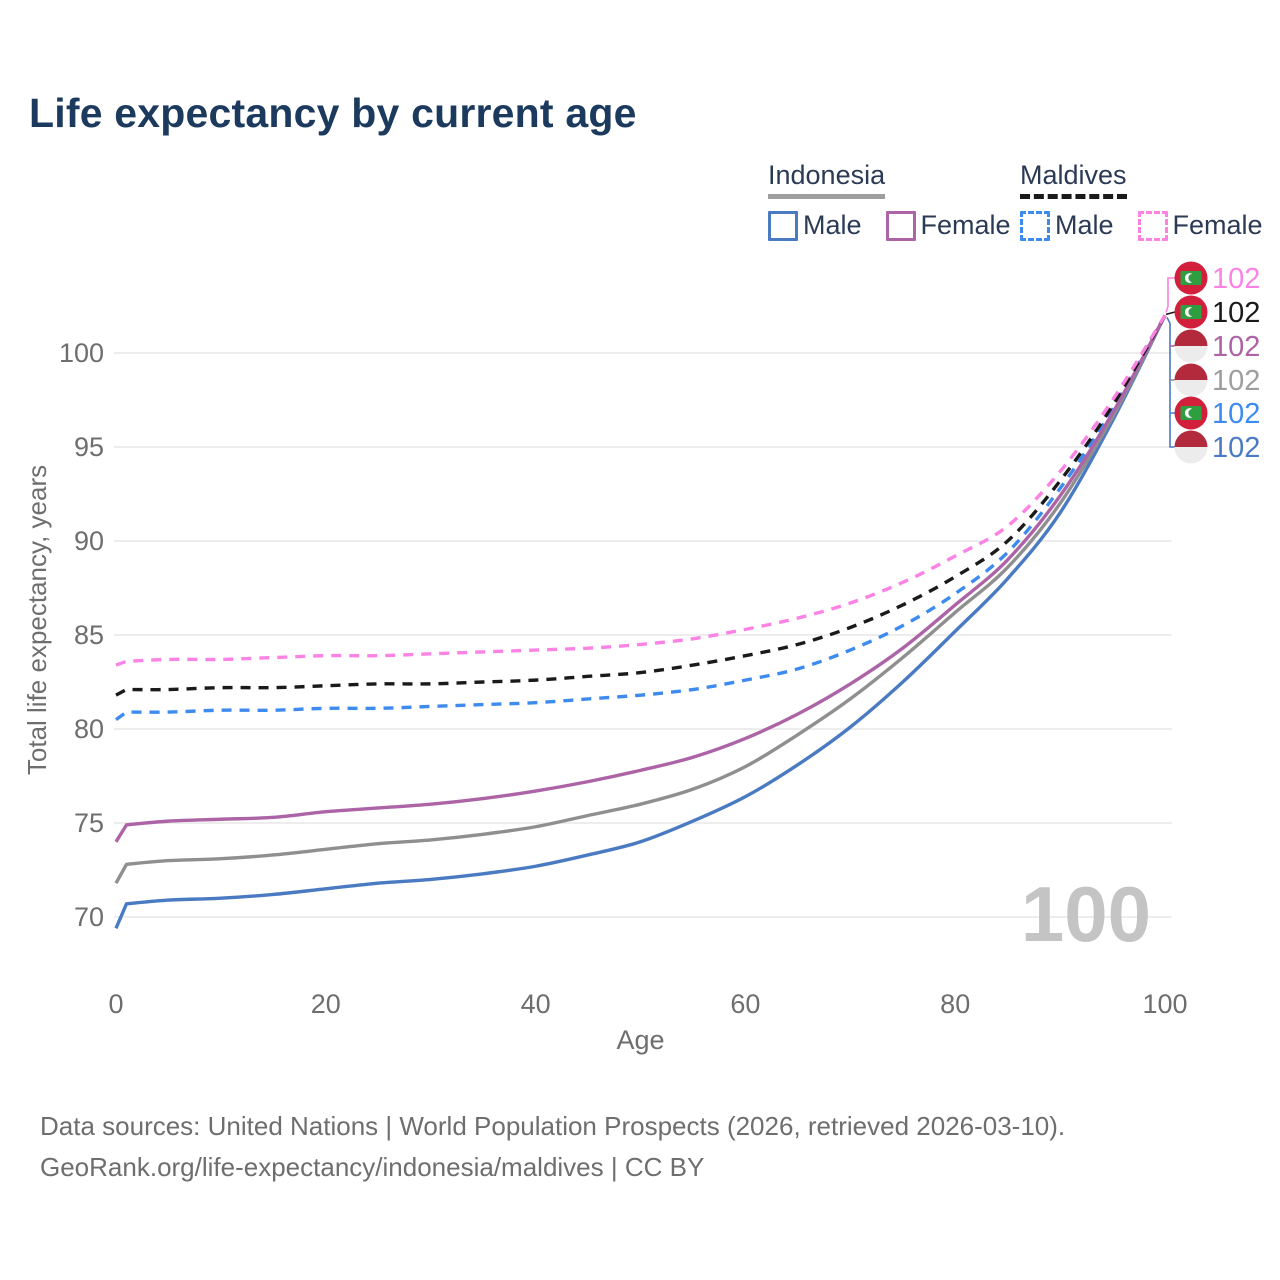 The height and width of the screenshot is (1280, 1280). What do you see at coordinates (900, 225) in the screenshot?
I see `indonesia-female-swatch-icon` at bounding box center [900, 225].